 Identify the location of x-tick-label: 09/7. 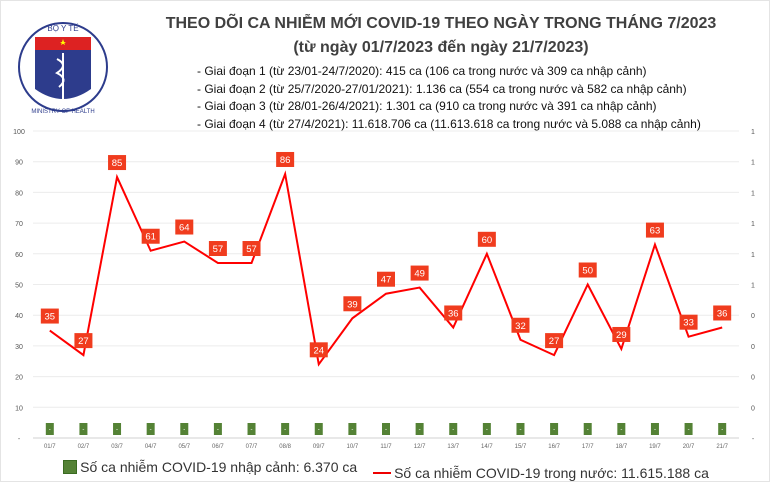
(319, 447).